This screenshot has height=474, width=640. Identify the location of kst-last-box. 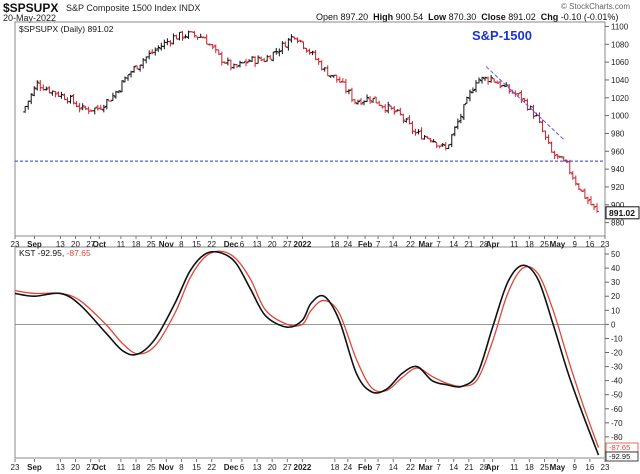
(622, 456).